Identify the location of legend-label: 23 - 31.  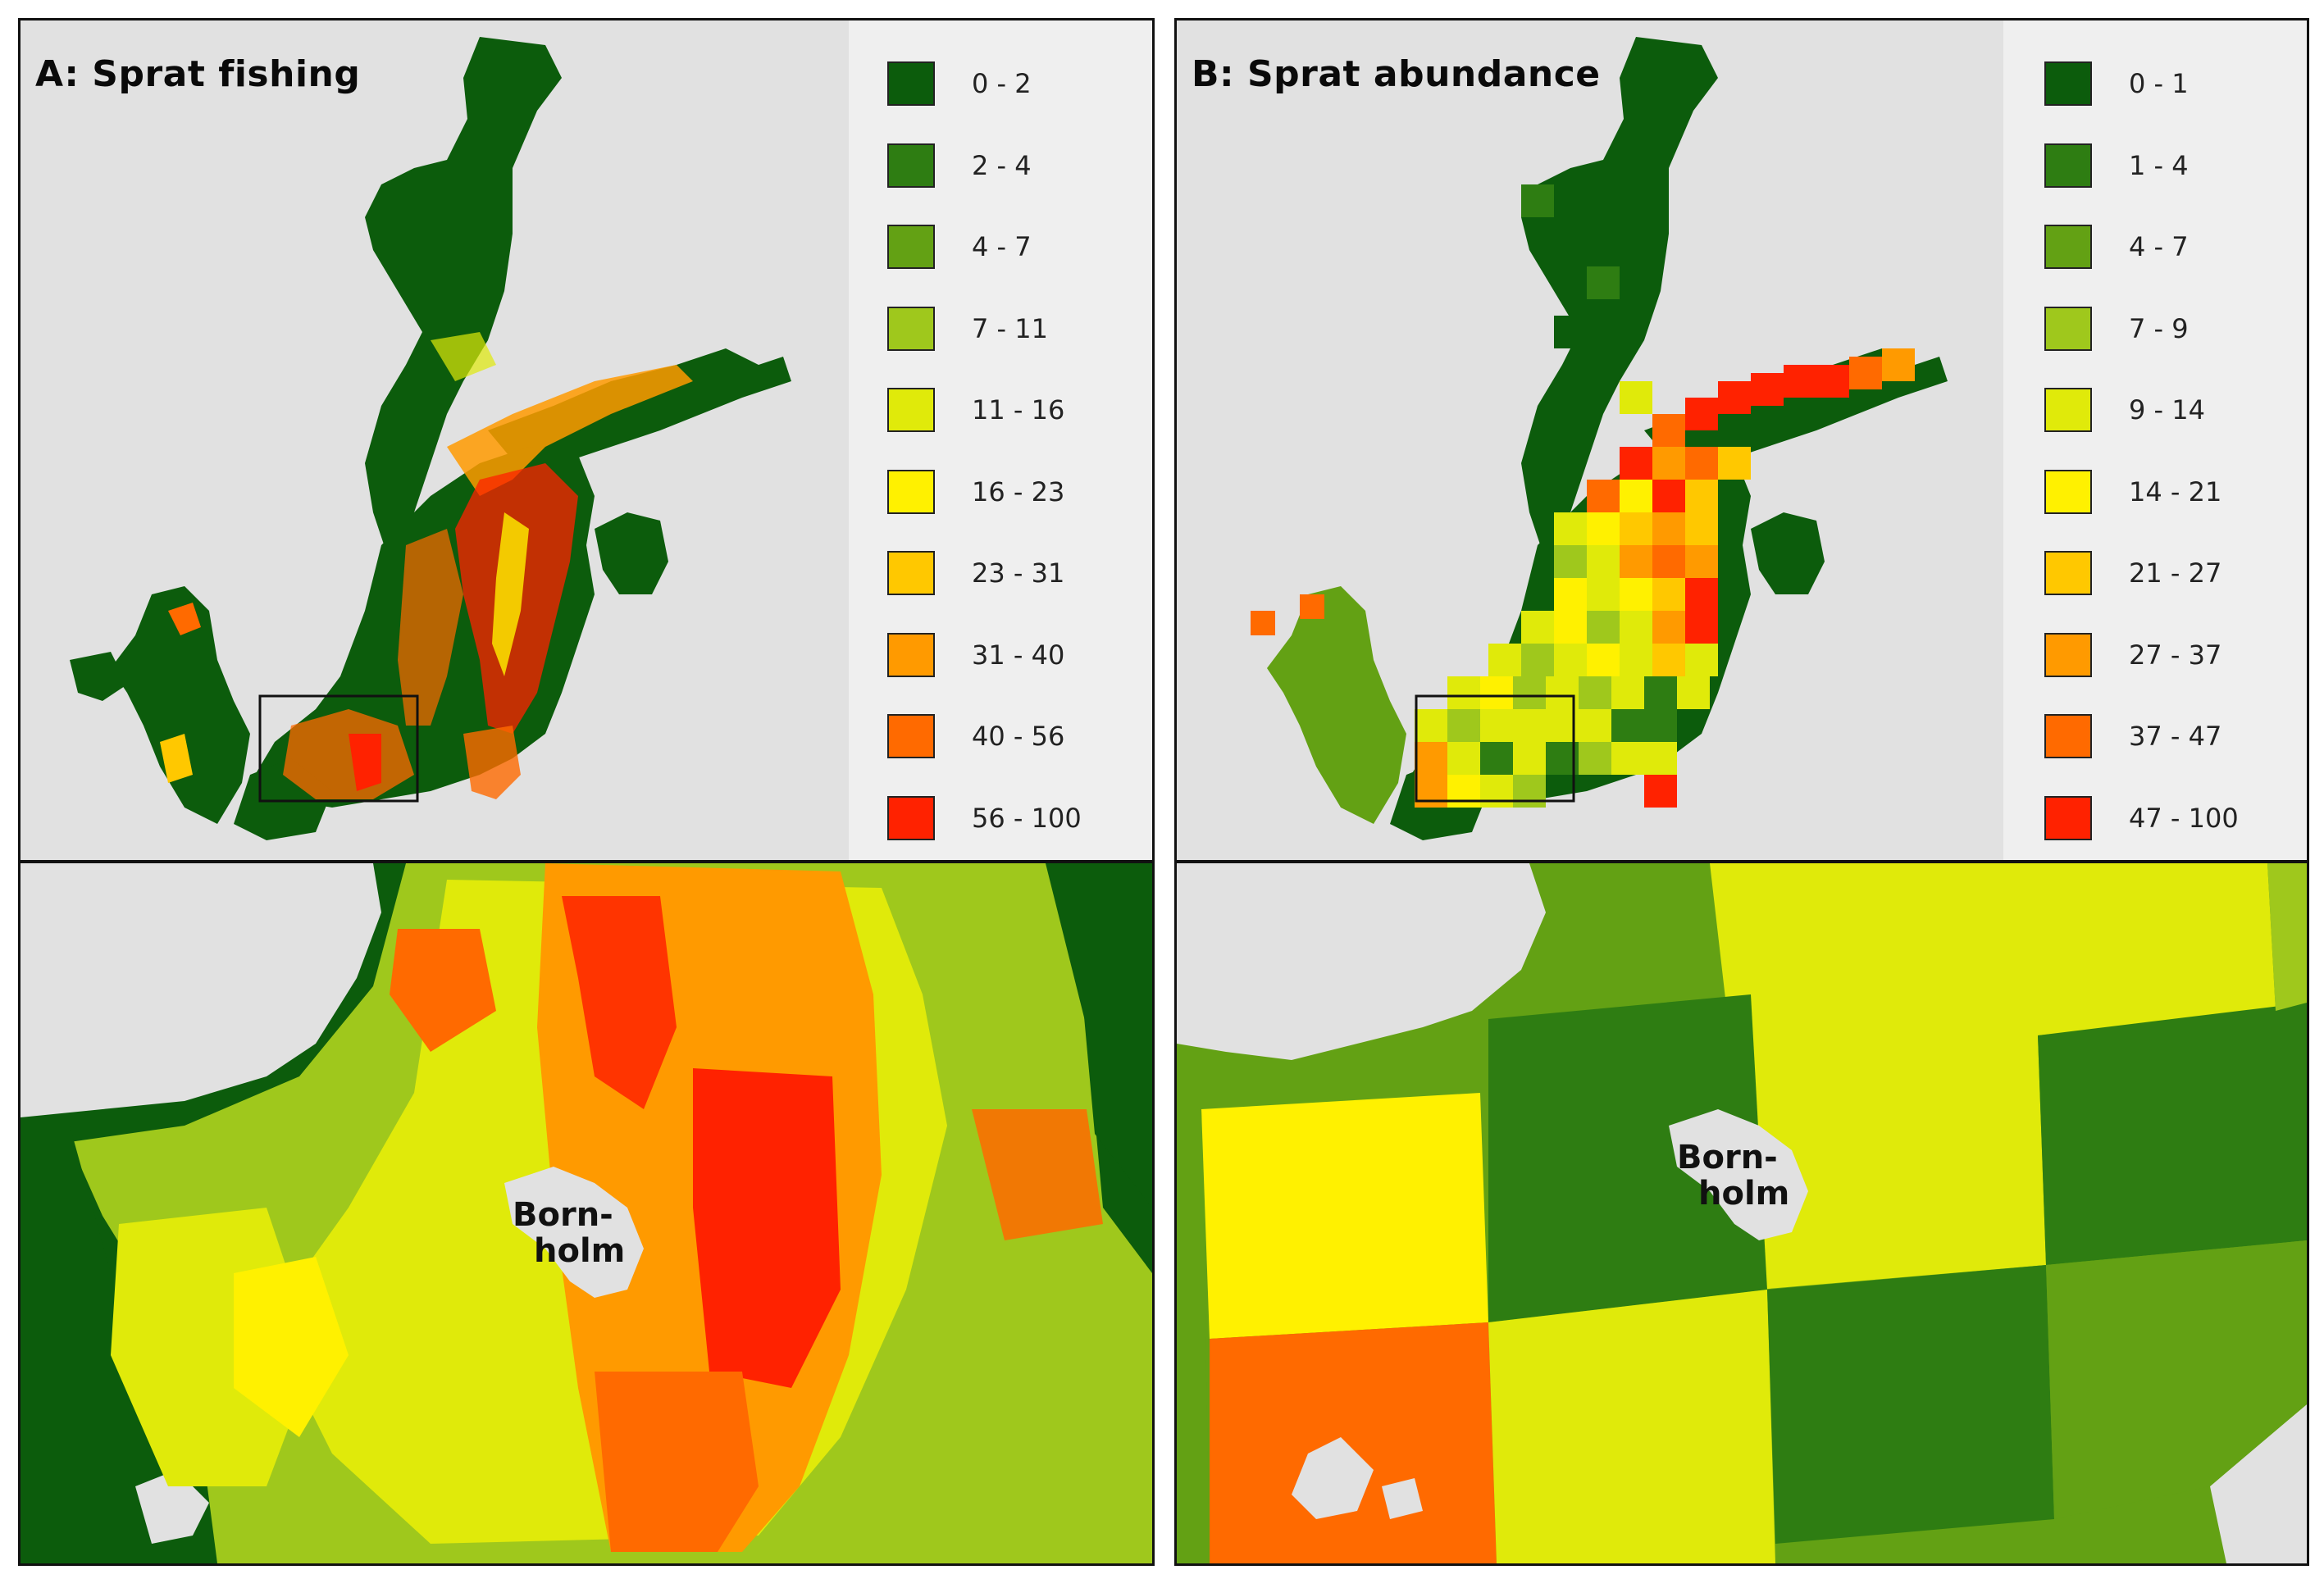
(1018, 573).